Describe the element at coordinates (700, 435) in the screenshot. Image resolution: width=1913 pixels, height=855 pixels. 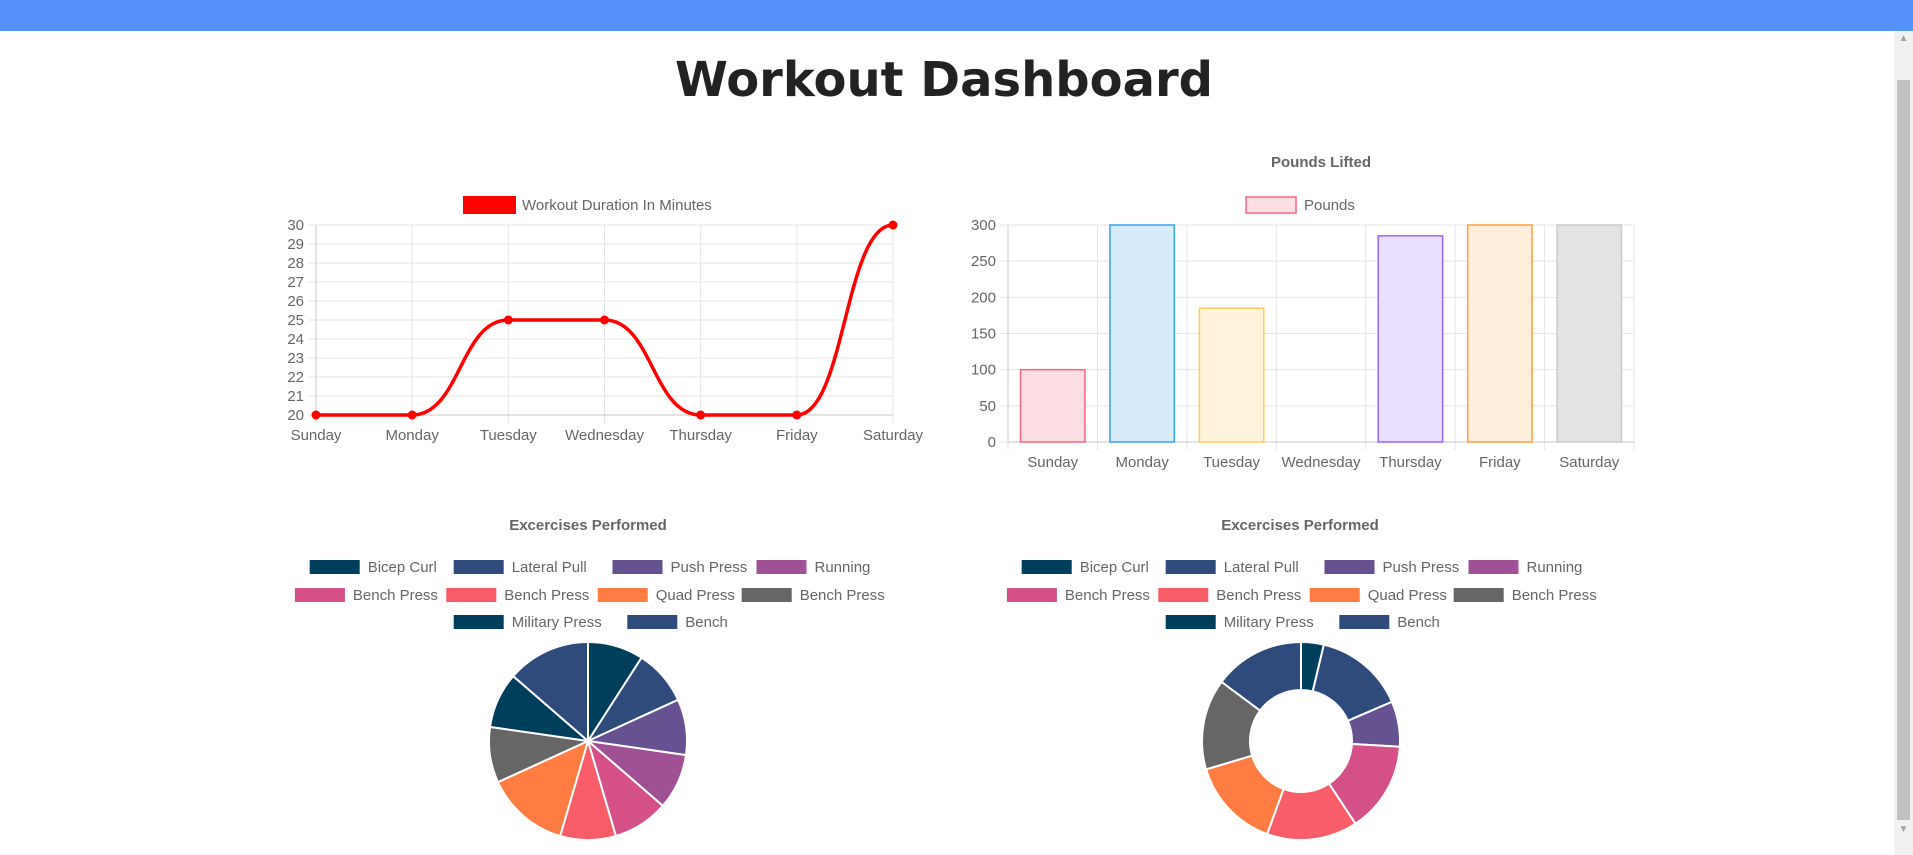
I see `line-x-tick-label: Thursday` at that location.